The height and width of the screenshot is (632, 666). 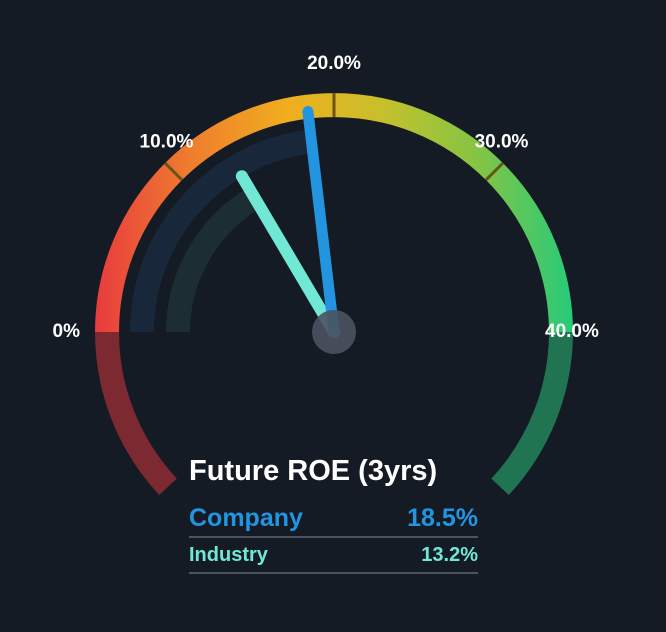 I want to click on tick-marks, so click(x=334, y=137).